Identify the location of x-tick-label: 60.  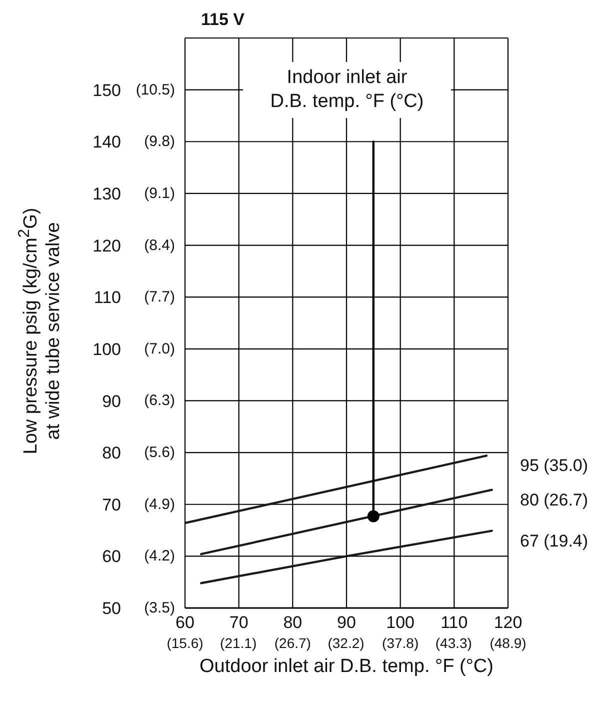
(185, 622).